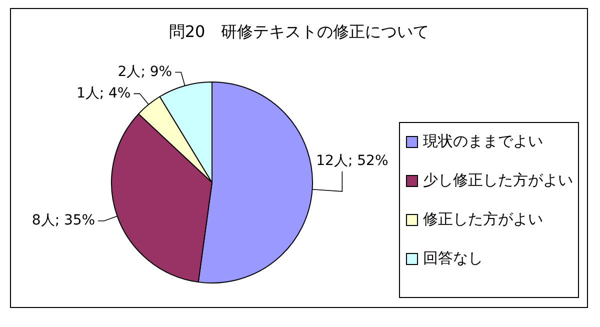  Describe the element at coordinates (453, 258) in the screenshot. I see `legend-label: 回答なし` at that location.